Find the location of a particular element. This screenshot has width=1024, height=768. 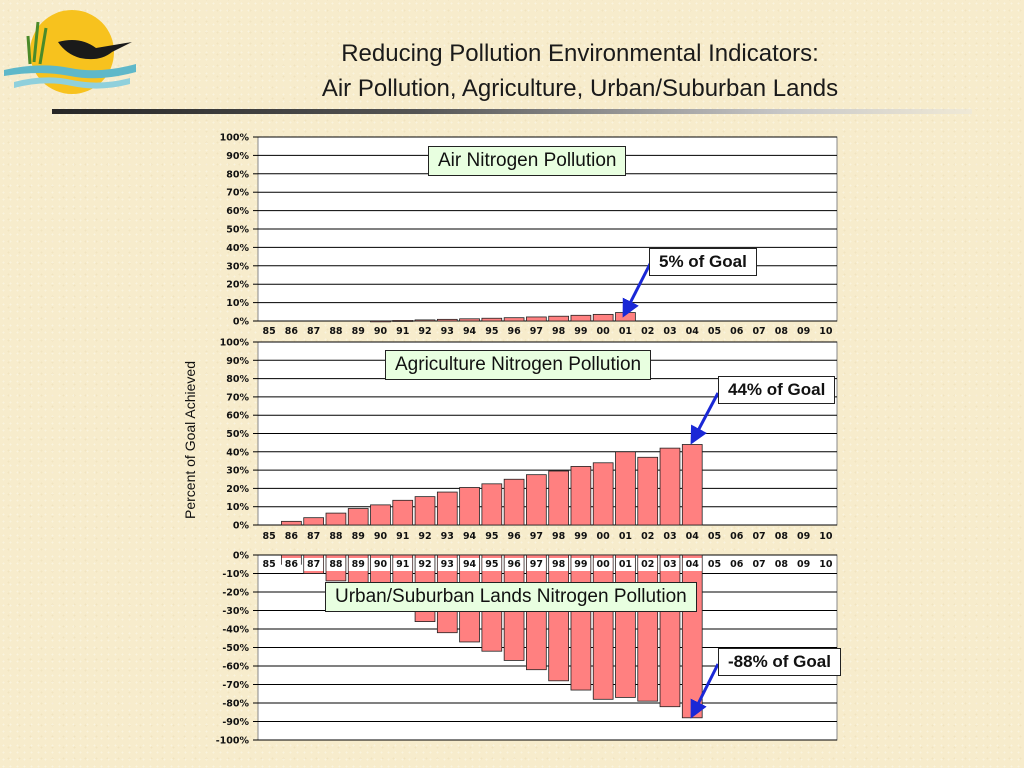

y-tick-label-air: 30% is located at coordinates (237, 266).